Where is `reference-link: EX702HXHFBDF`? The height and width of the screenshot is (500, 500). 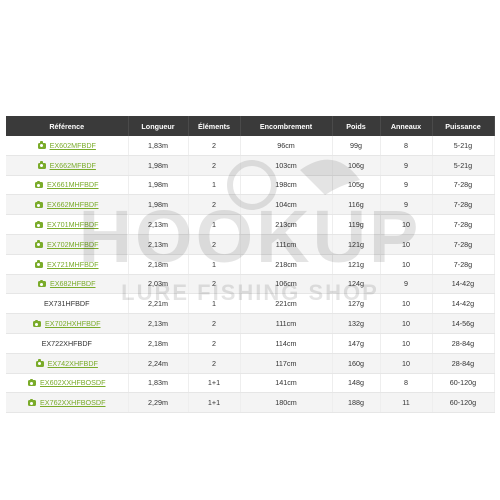 reference-link: EX702HXHFBDF is located at coordinates (72, 324).